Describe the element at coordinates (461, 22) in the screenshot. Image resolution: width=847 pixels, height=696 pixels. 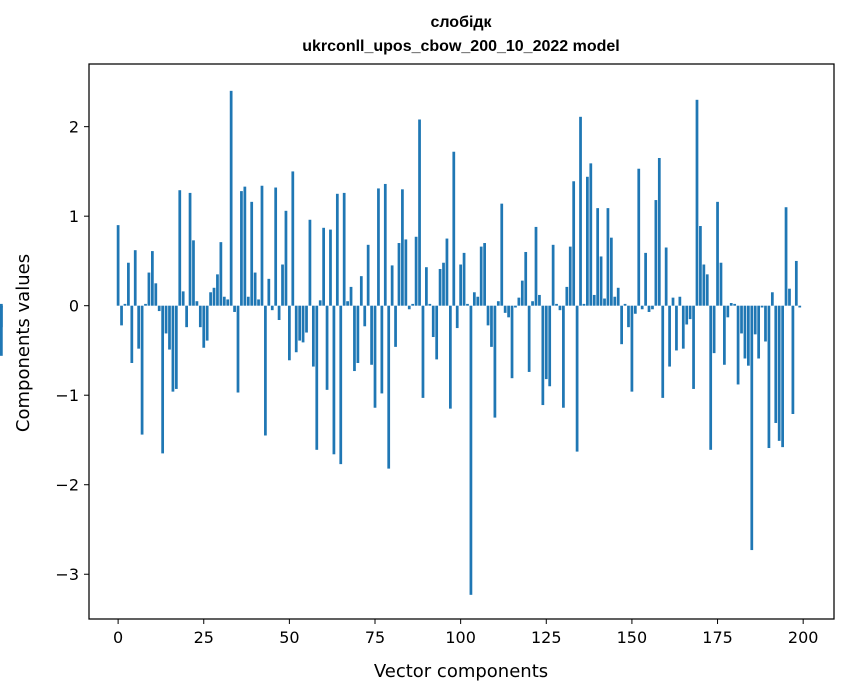
I see `chart-title: слобідк` at that location.